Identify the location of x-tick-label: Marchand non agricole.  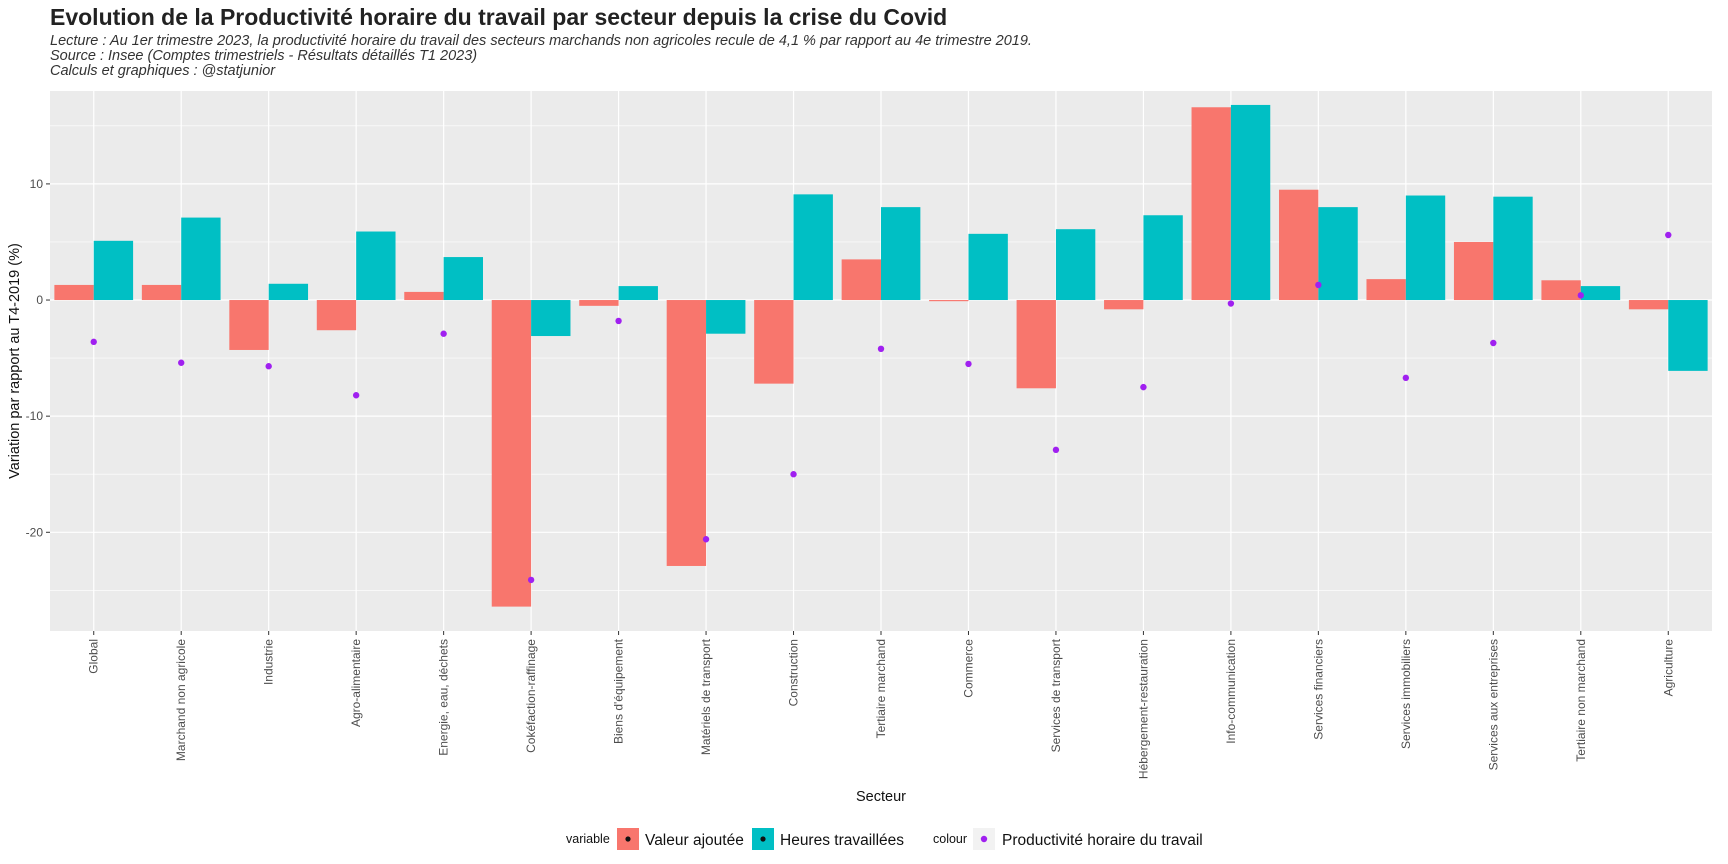
(181, 700).